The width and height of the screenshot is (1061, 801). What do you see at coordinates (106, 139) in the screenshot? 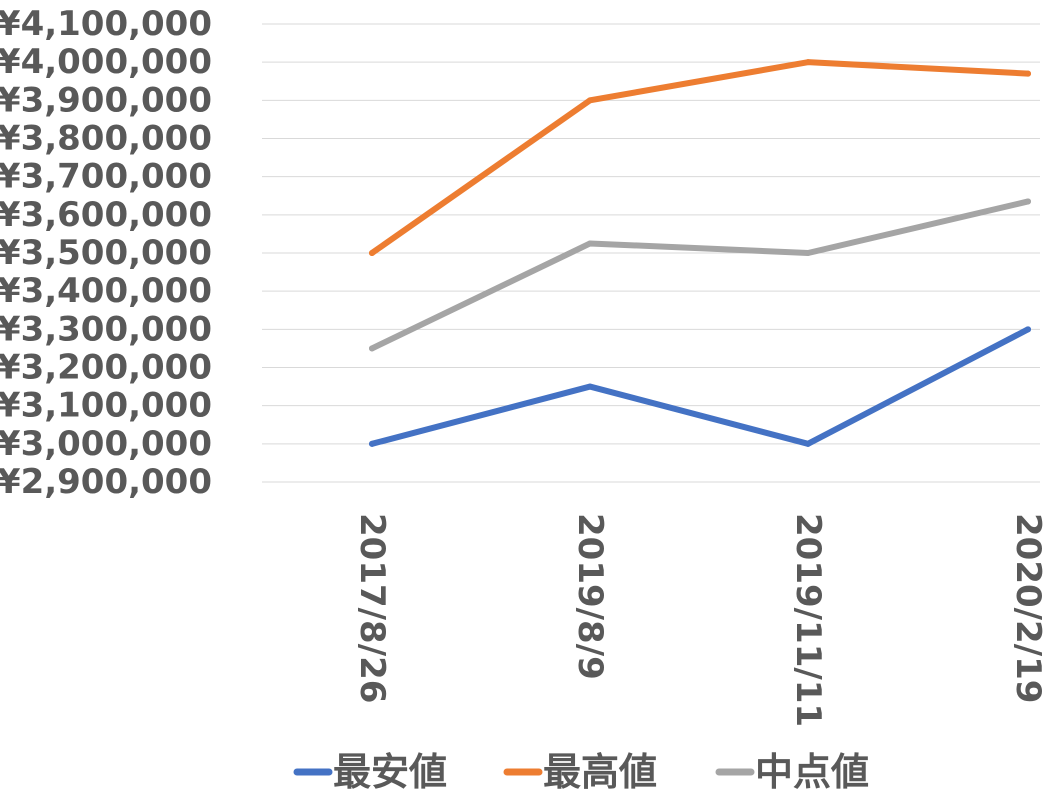
I see `y-tick-label: ¥3,800,000` at bounding box center [106, 139].